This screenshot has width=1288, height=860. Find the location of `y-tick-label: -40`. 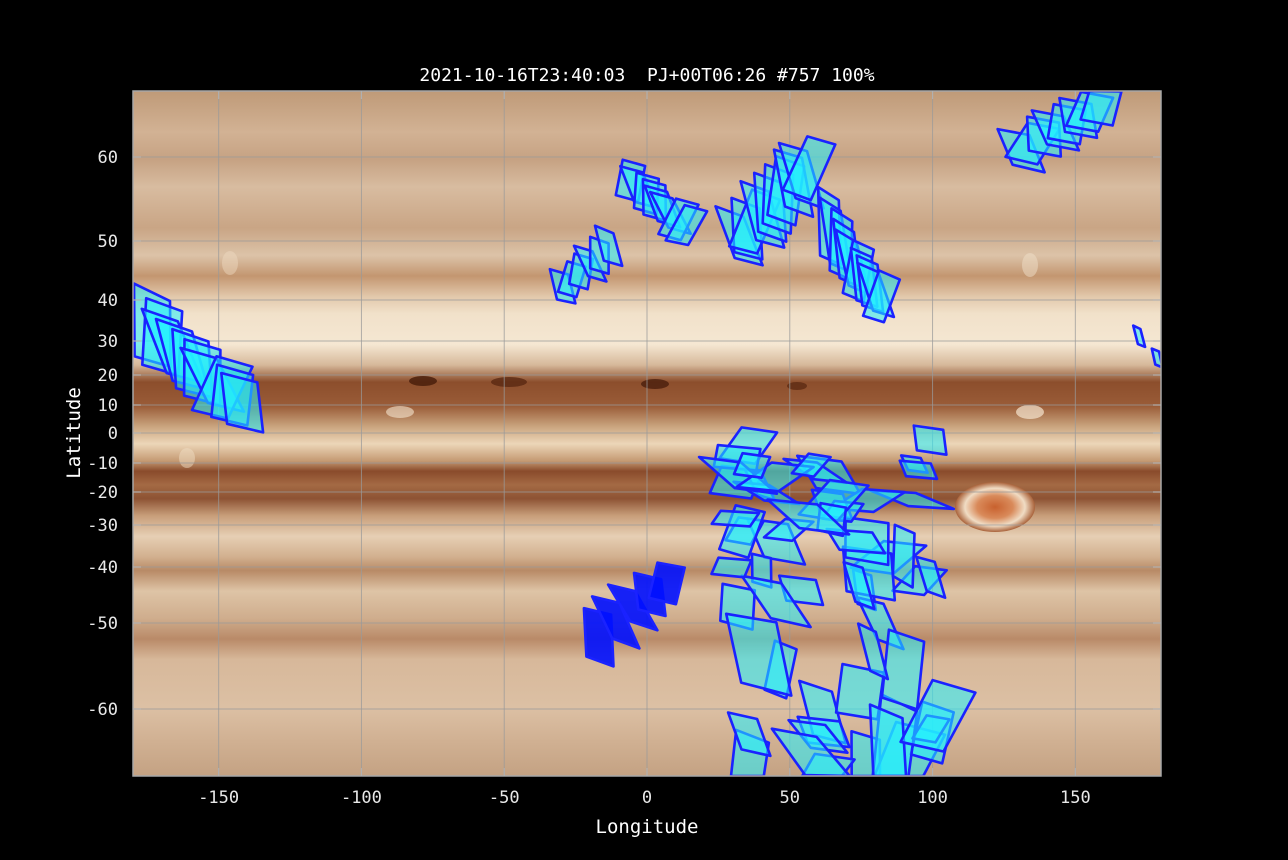

y-tick-label: -40 is located at coordinates (102, 568).